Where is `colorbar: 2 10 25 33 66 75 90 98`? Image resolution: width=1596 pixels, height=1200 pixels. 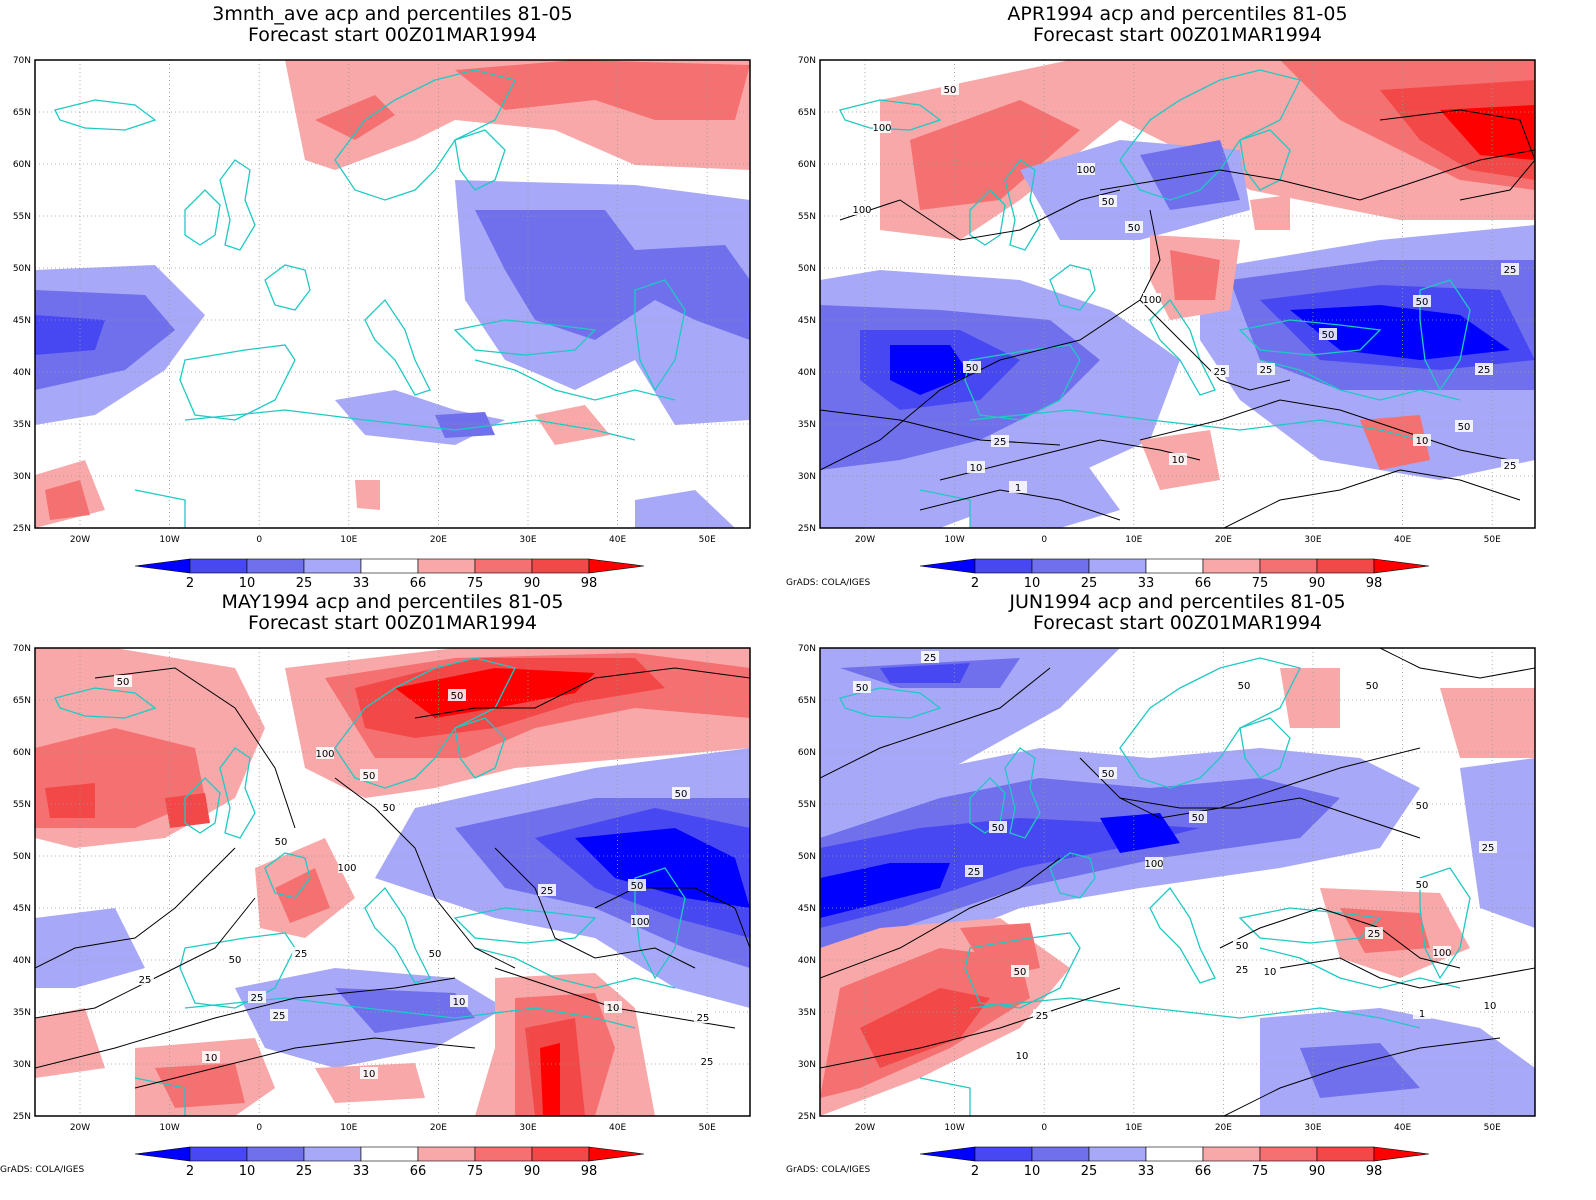
colorbar: 2 10 25 33 66 75 90 98 is located at coordinates (1174, 1162).